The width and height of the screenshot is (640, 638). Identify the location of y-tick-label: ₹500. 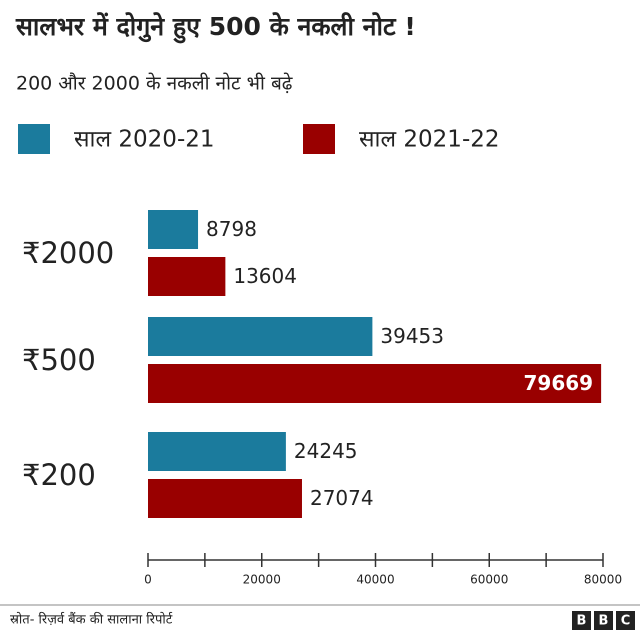
(59, 360).